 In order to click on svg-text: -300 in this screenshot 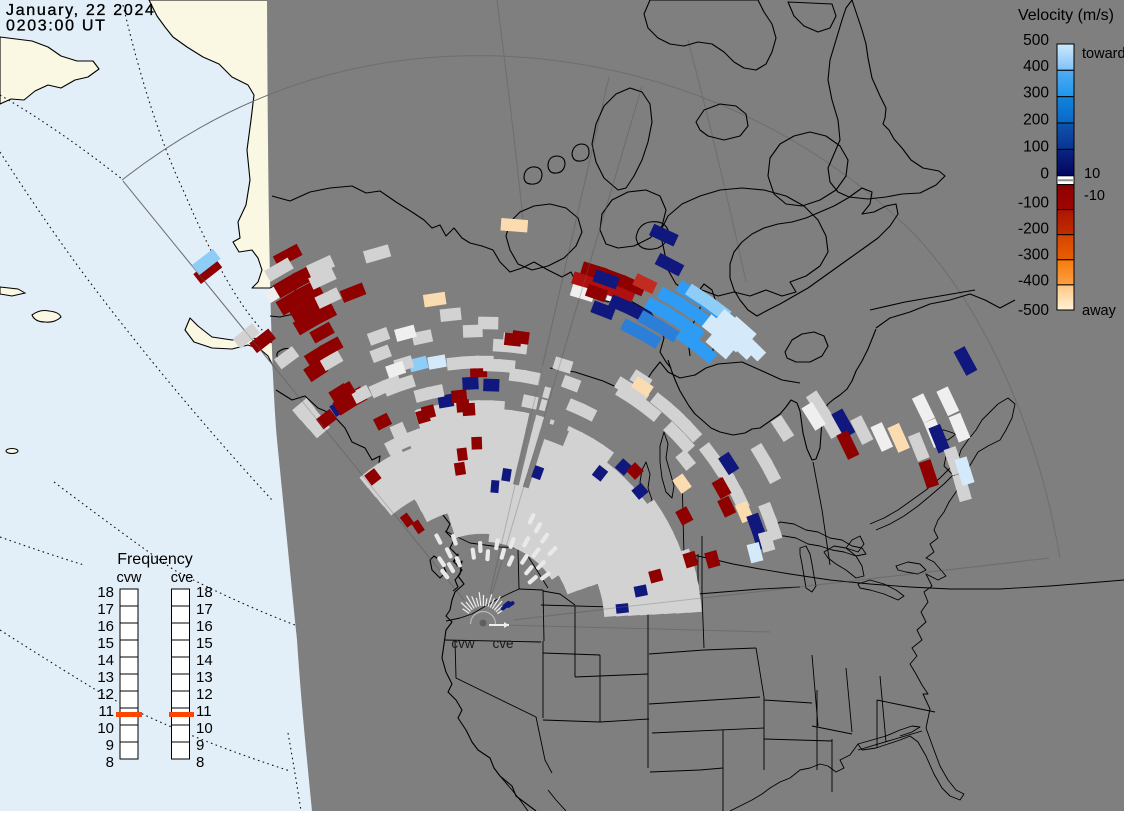, I will do `click(1033, 255)`.